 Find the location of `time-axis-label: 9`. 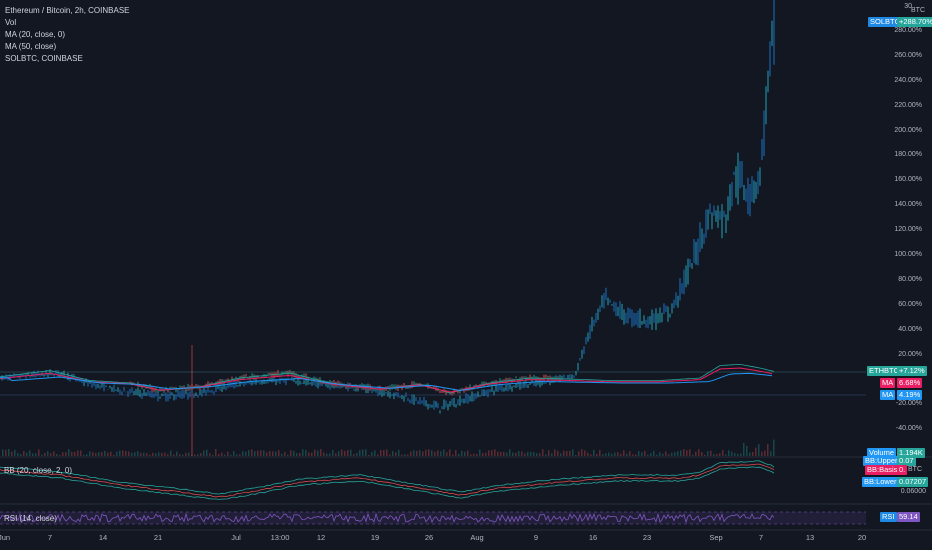

time-axis-label: 9 is located at coordinates (536, 537).